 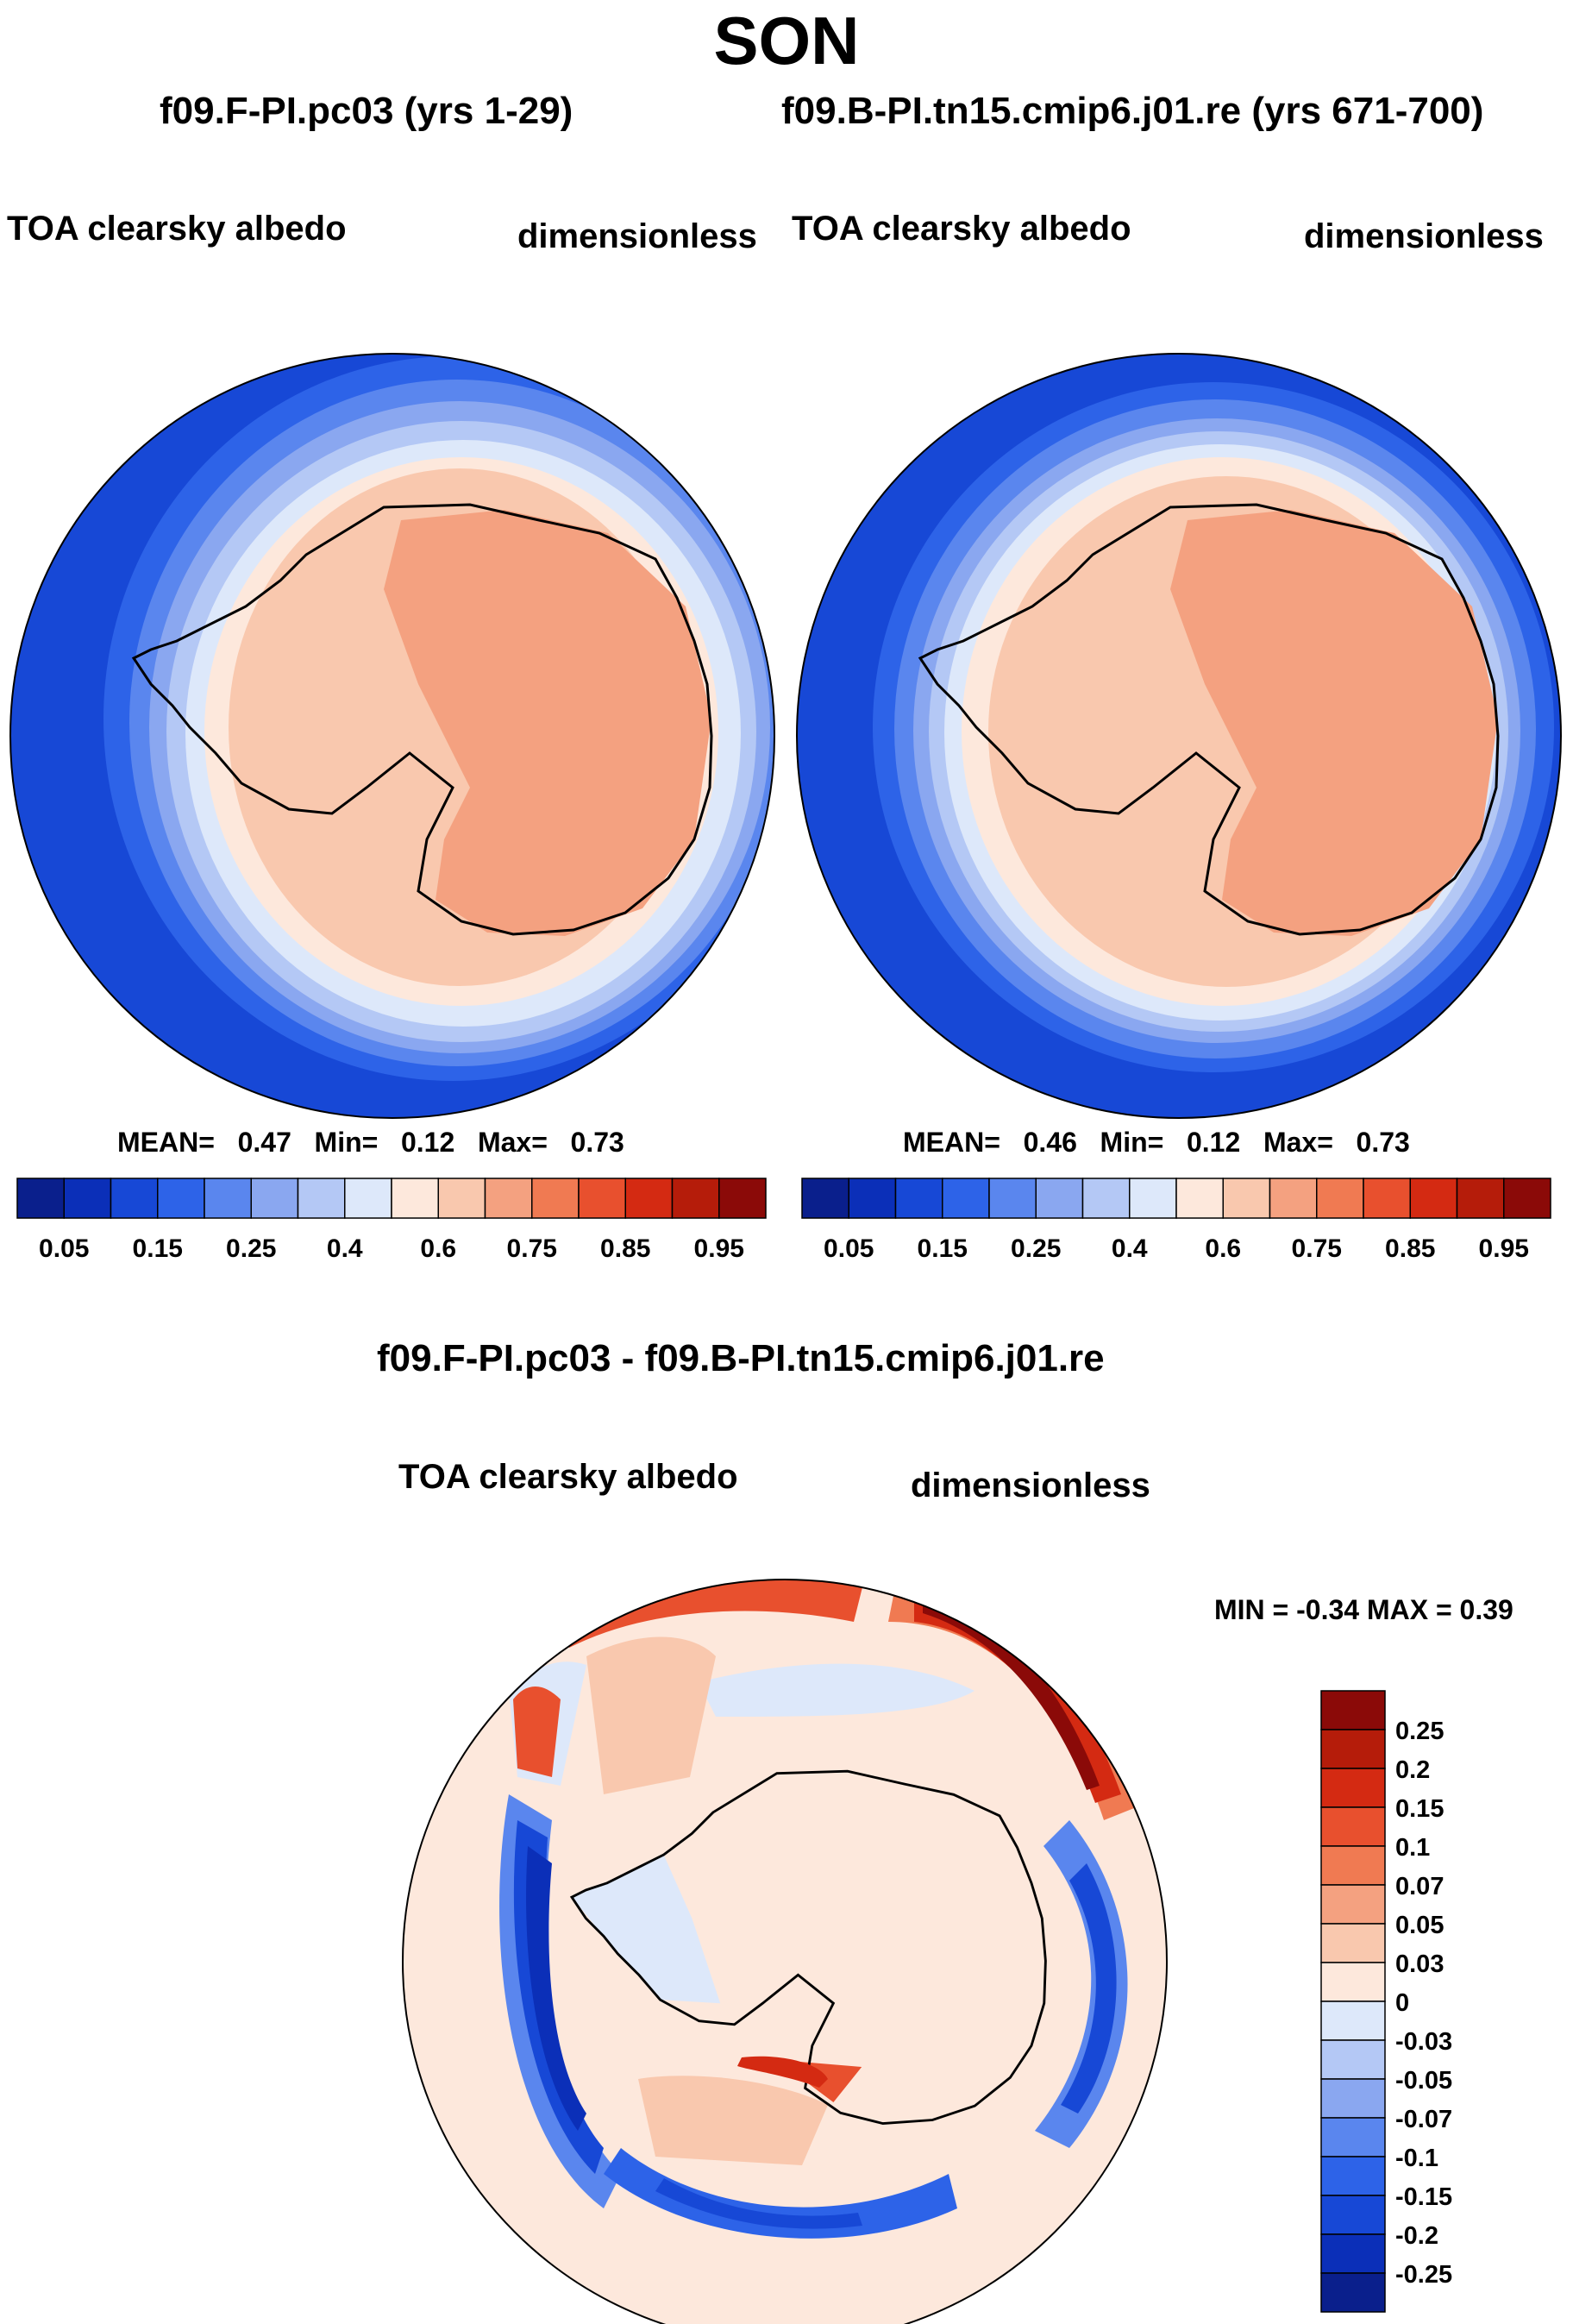 I want to click on right-mean-value: 0.46, so click(x=1050, y=1142).